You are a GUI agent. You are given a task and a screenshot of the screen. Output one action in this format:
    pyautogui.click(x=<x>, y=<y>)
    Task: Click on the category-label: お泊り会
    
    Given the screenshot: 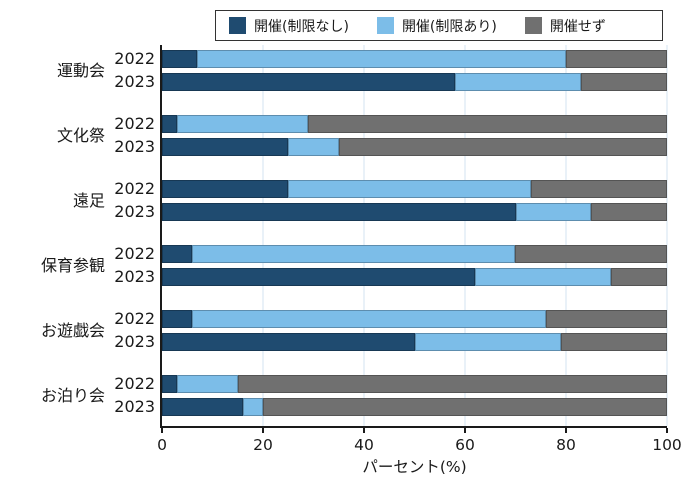 What is the action you would take?
    pyautogui.click(x=72, y=395)
    